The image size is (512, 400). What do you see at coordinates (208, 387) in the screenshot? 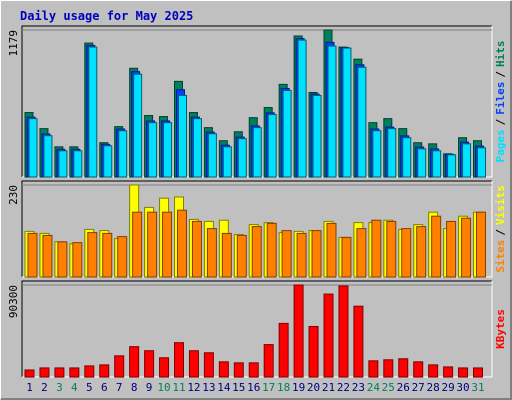
I see `x-tick-label: 13` at bounding box center [208, 387].